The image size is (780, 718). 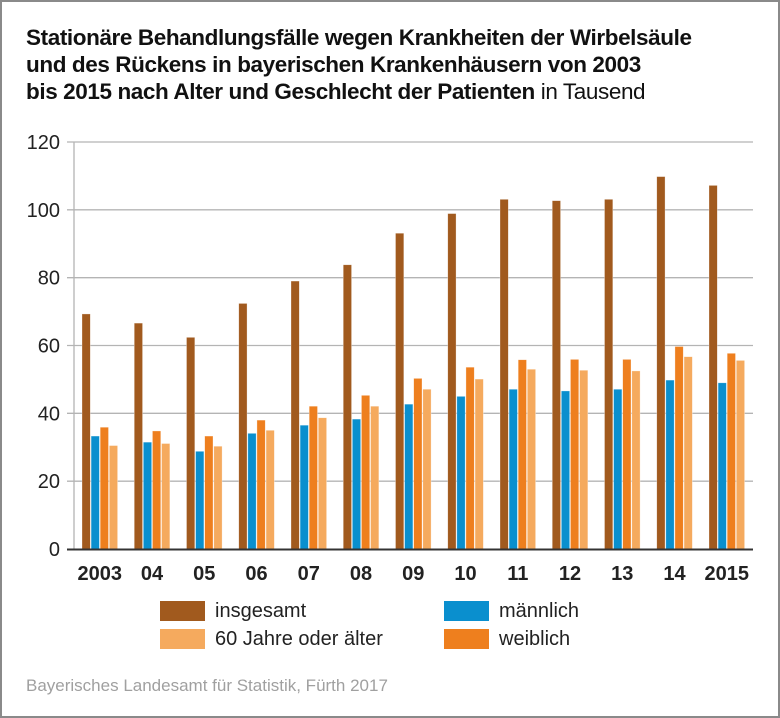 I want to click on legend-item-60-plus: 60 Jahre oder älter, so click(x=271, y=639).